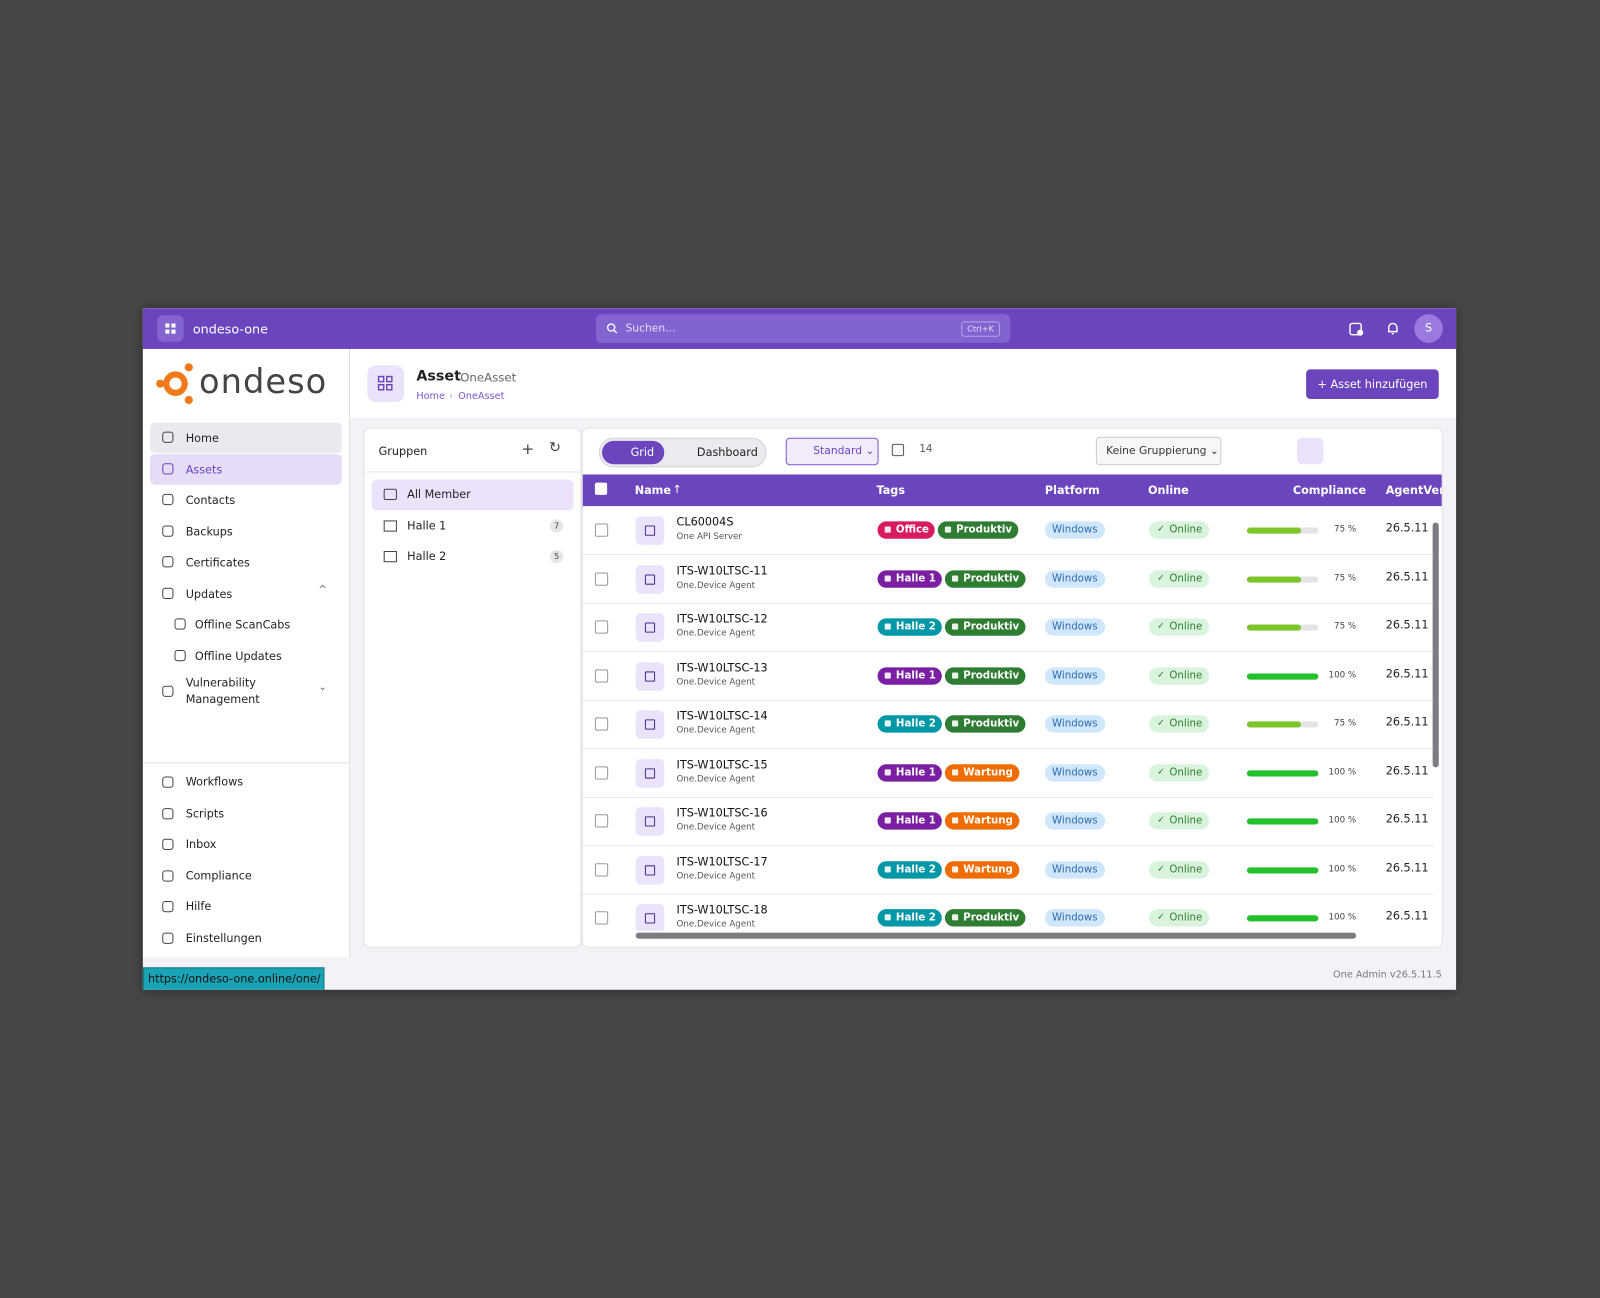  I want to click on tag: Produktiv, so click(985, 675).